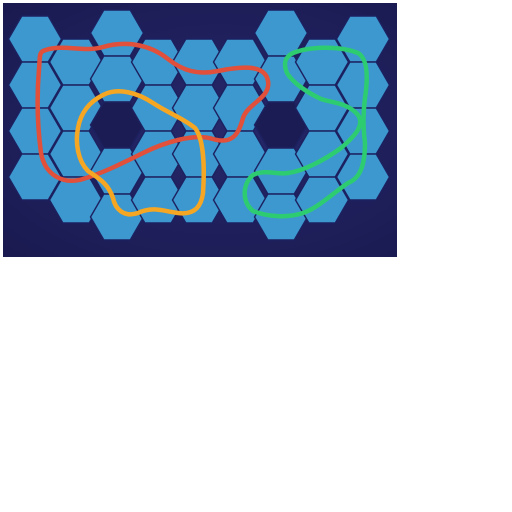  What do you see at coordinates (140, 153) in the screenshot?
I see `orange-loop` at bounding box center [140, 153].